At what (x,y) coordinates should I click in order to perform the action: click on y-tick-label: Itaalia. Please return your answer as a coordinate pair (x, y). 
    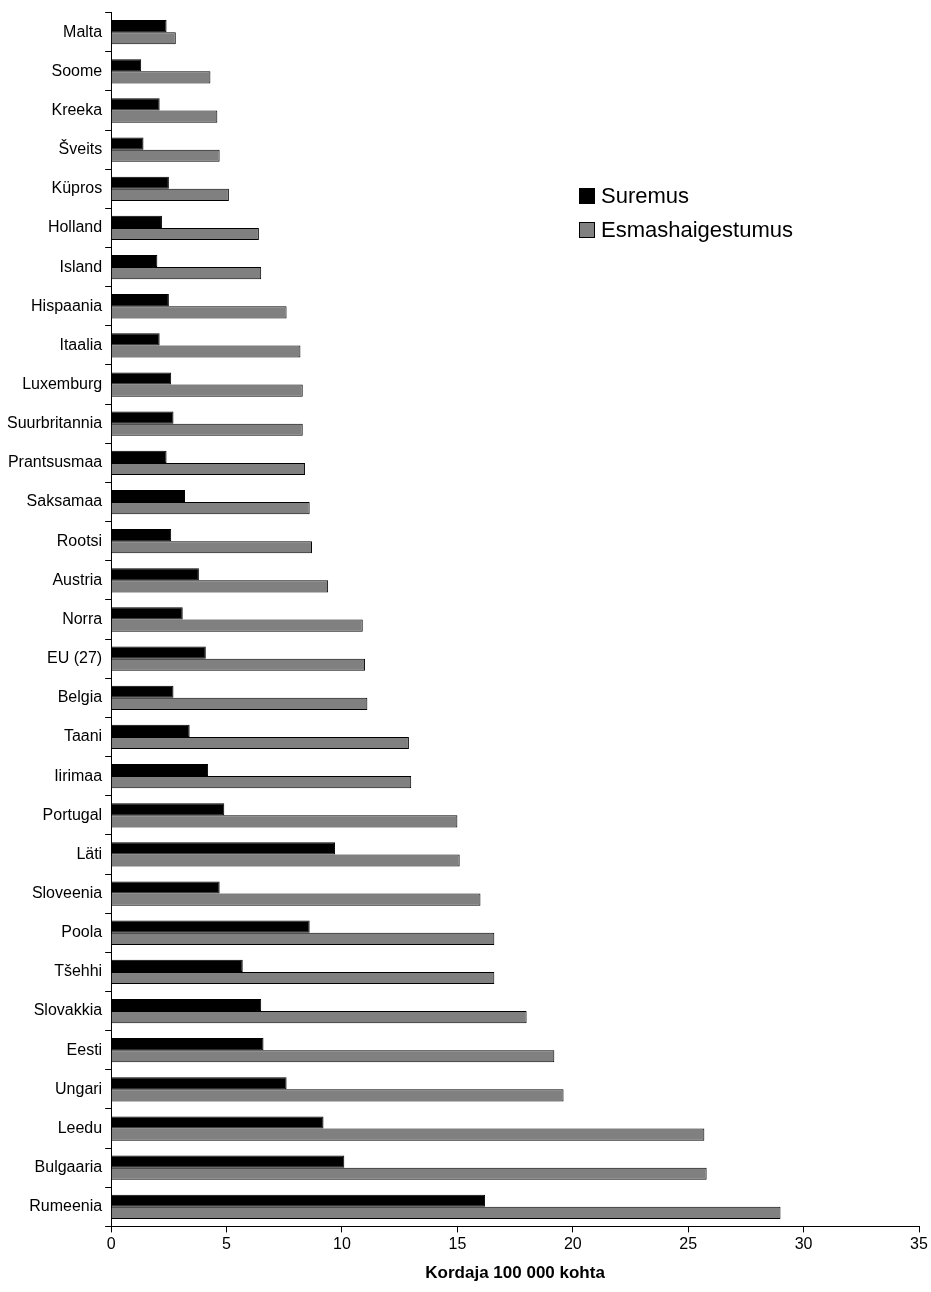
    Looking at the image, I should click on (81, 344).